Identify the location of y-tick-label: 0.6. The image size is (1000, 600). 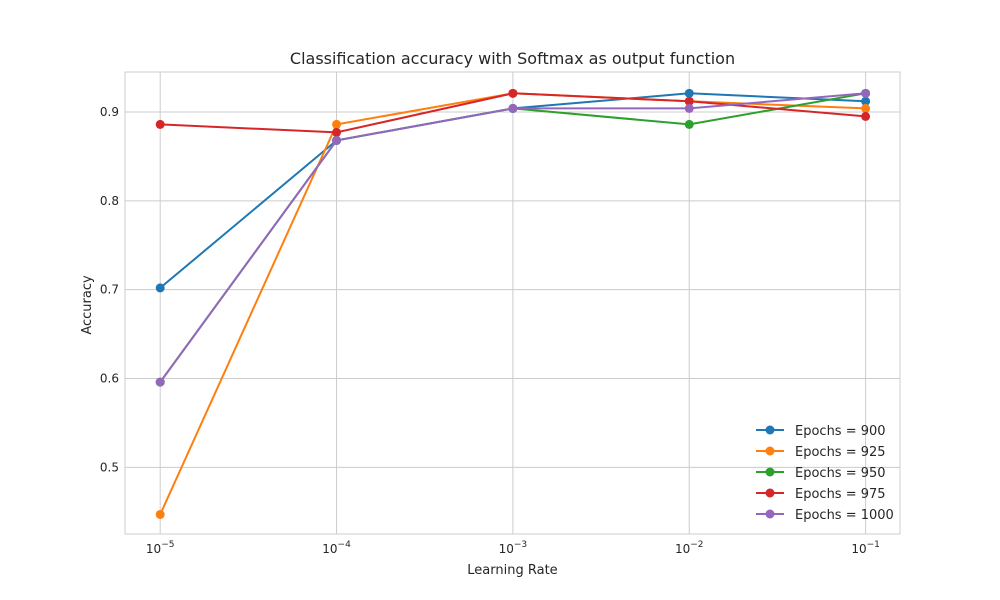
(109, 379).